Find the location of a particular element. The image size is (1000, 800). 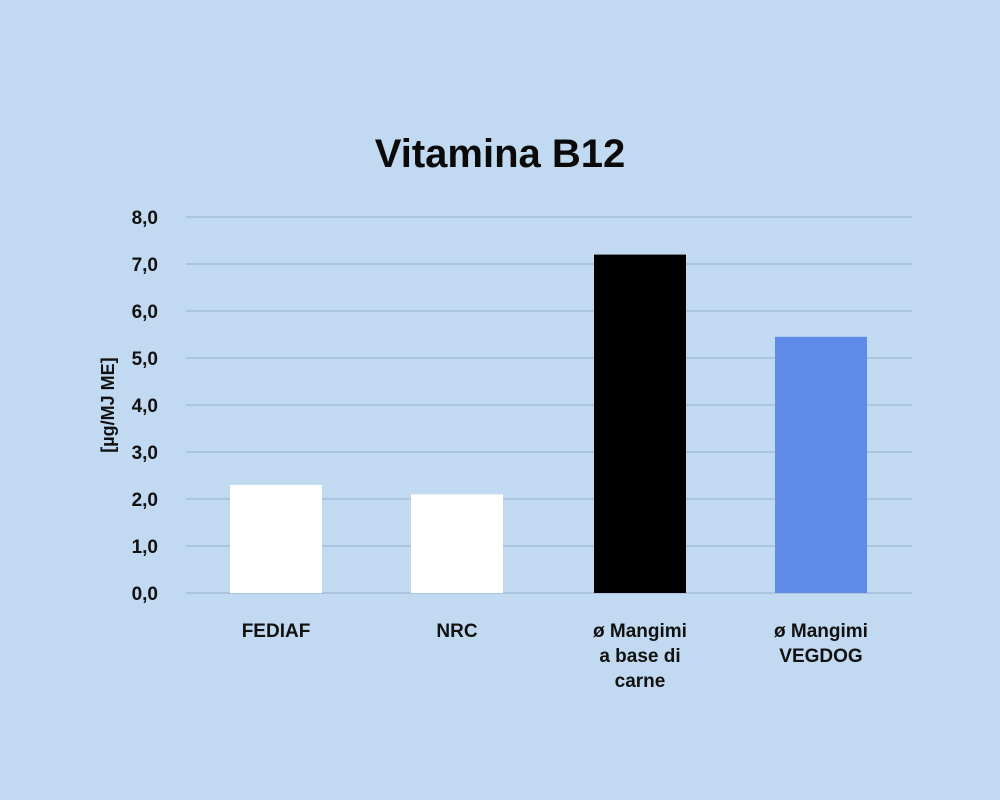

category-label-line: VEGDOG is located at coordinates (820, 656).